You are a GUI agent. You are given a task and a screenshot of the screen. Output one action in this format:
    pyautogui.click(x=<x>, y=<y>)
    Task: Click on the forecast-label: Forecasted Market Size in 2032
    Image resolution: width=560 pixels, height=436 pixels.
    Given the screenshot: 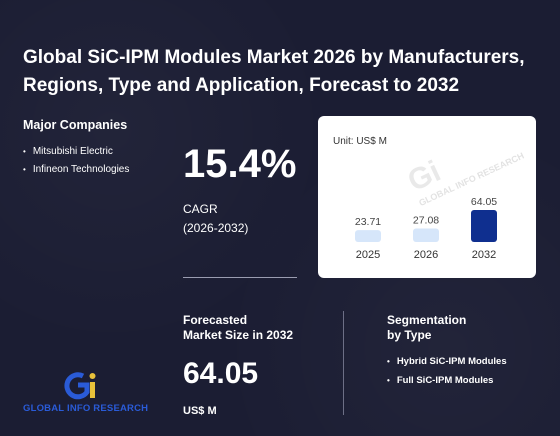 What is the action you would take?
    pyautogui.click(x=253, y=328)
    